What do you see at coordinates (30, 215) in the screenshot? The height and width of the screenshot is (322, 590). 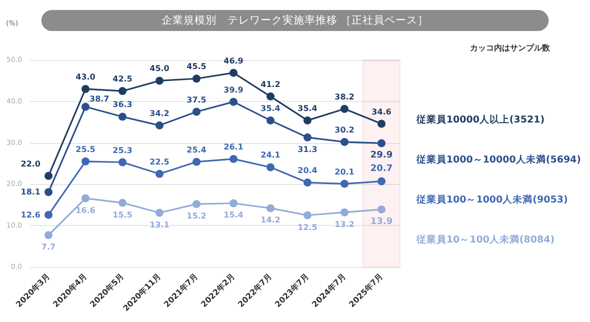 I see `data-label: 12.6` at bounding box center [30, 215].